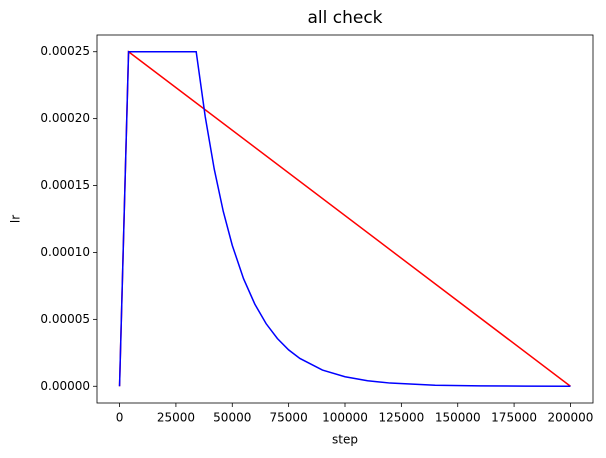 Image resolution: width=606 pixels, height=458 pixels. I want to click on y-tick-label: 0.00005, so click(65, 319).